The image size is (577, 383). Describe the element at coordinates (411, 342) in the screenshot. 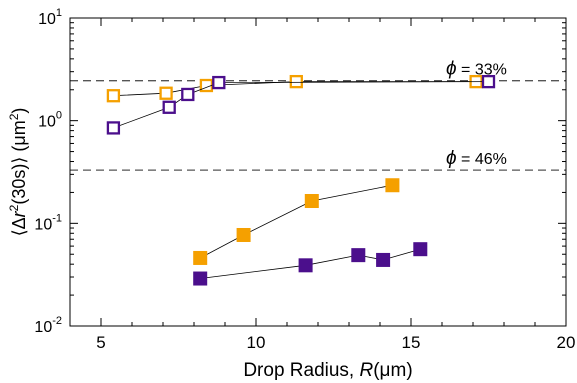

I see `x-tick-label: 15` at that location.